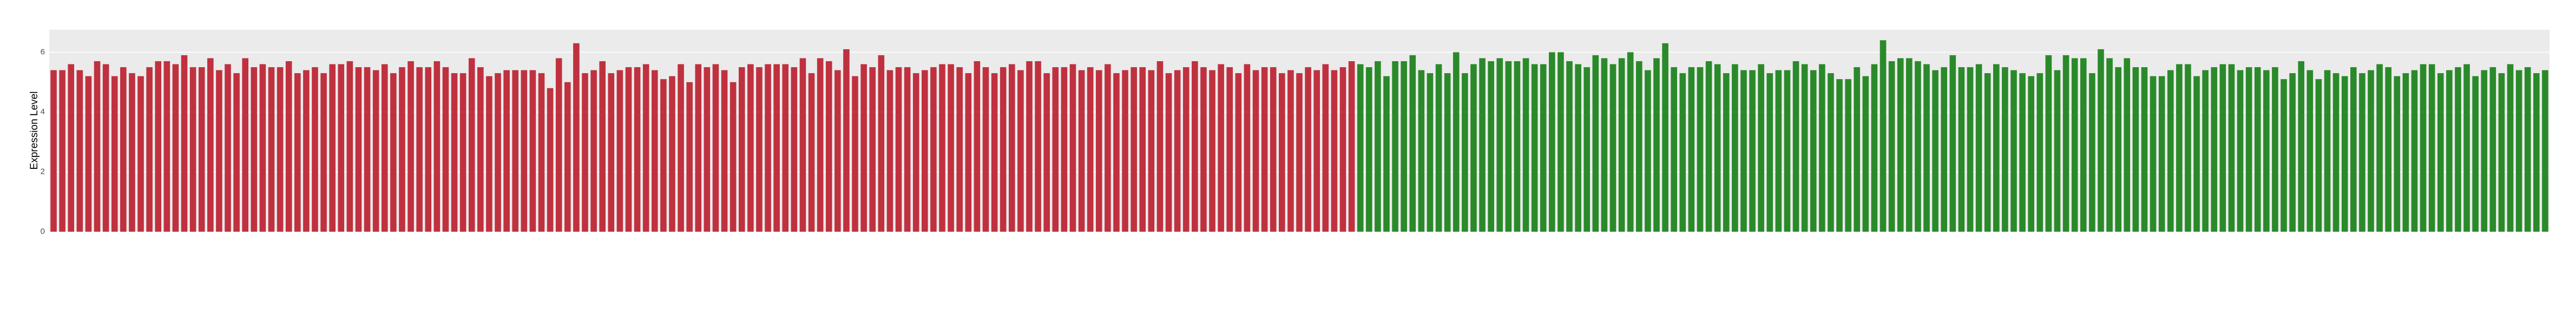  Describe the element at coordinates (34, 130) in the screenshot. I see `y-axis-title: Expression Level` at that location.